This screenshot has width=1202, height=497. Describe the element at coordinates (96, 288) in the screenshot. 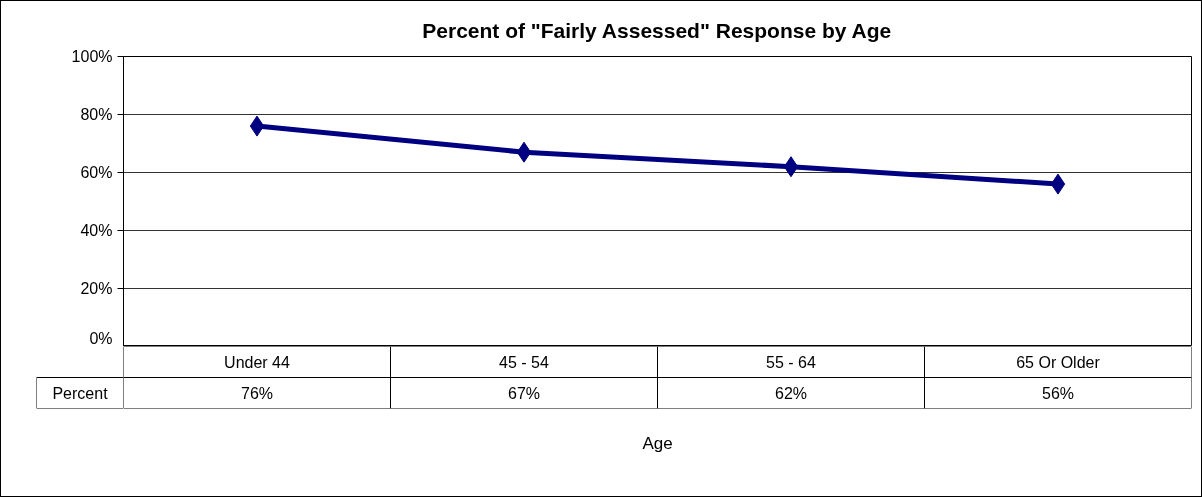

I see `y-tick-label: 20%` at that location.